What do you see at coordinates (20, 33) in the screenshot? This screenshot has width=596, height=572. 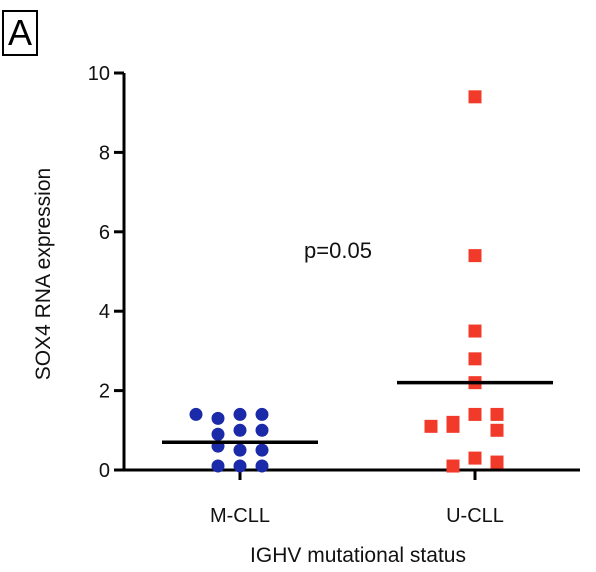 I see `panel-label: A` at bounding box center [20, 33].